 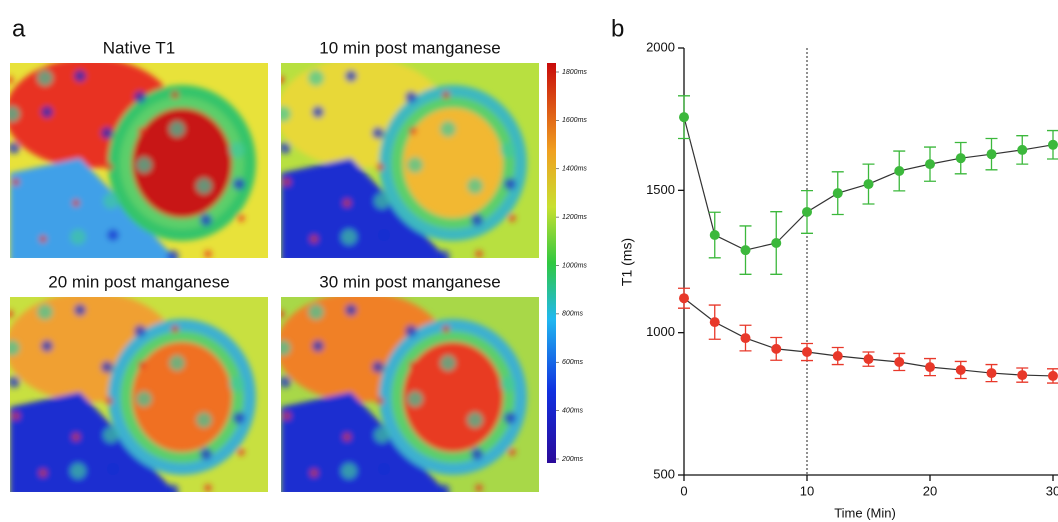 I want to click on colorbar-tick-label: 400ms, so click(x=573, y=410).